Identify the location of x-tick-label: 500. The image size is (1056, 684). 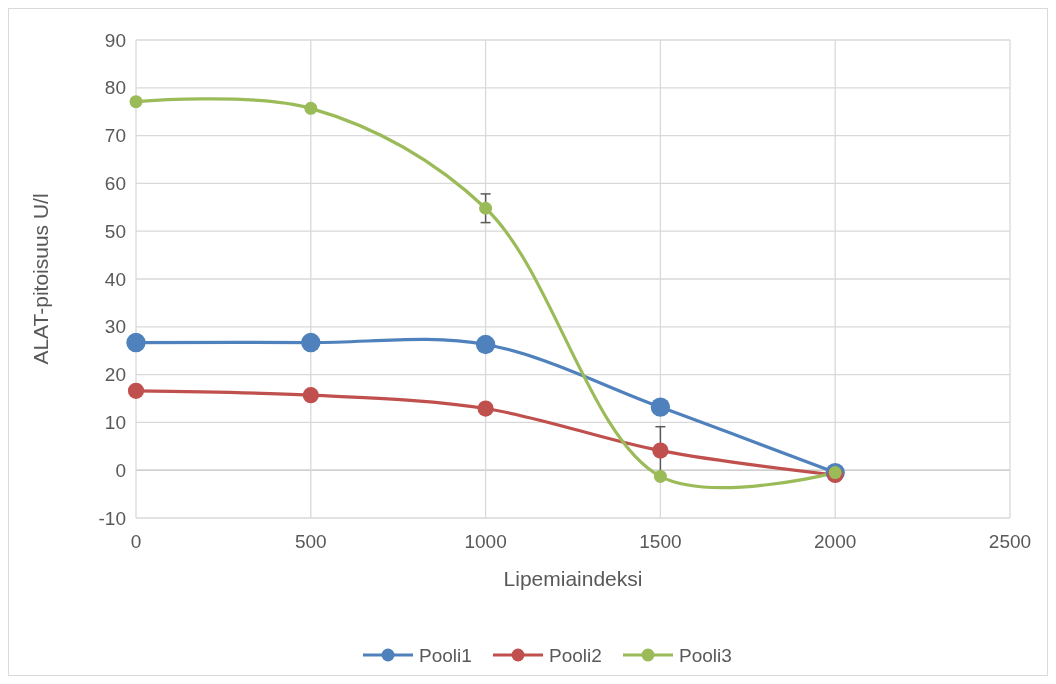
(310, 541).